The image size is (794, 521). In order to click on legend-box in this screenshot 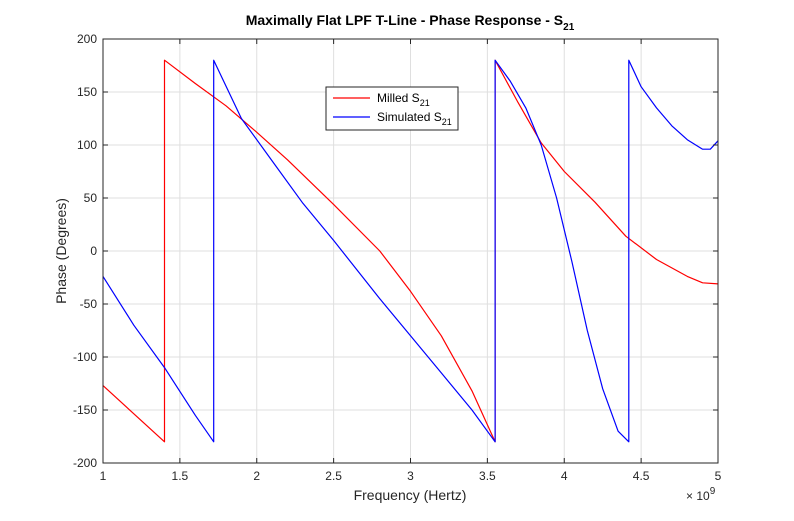, I will do `click(392, 108)`.